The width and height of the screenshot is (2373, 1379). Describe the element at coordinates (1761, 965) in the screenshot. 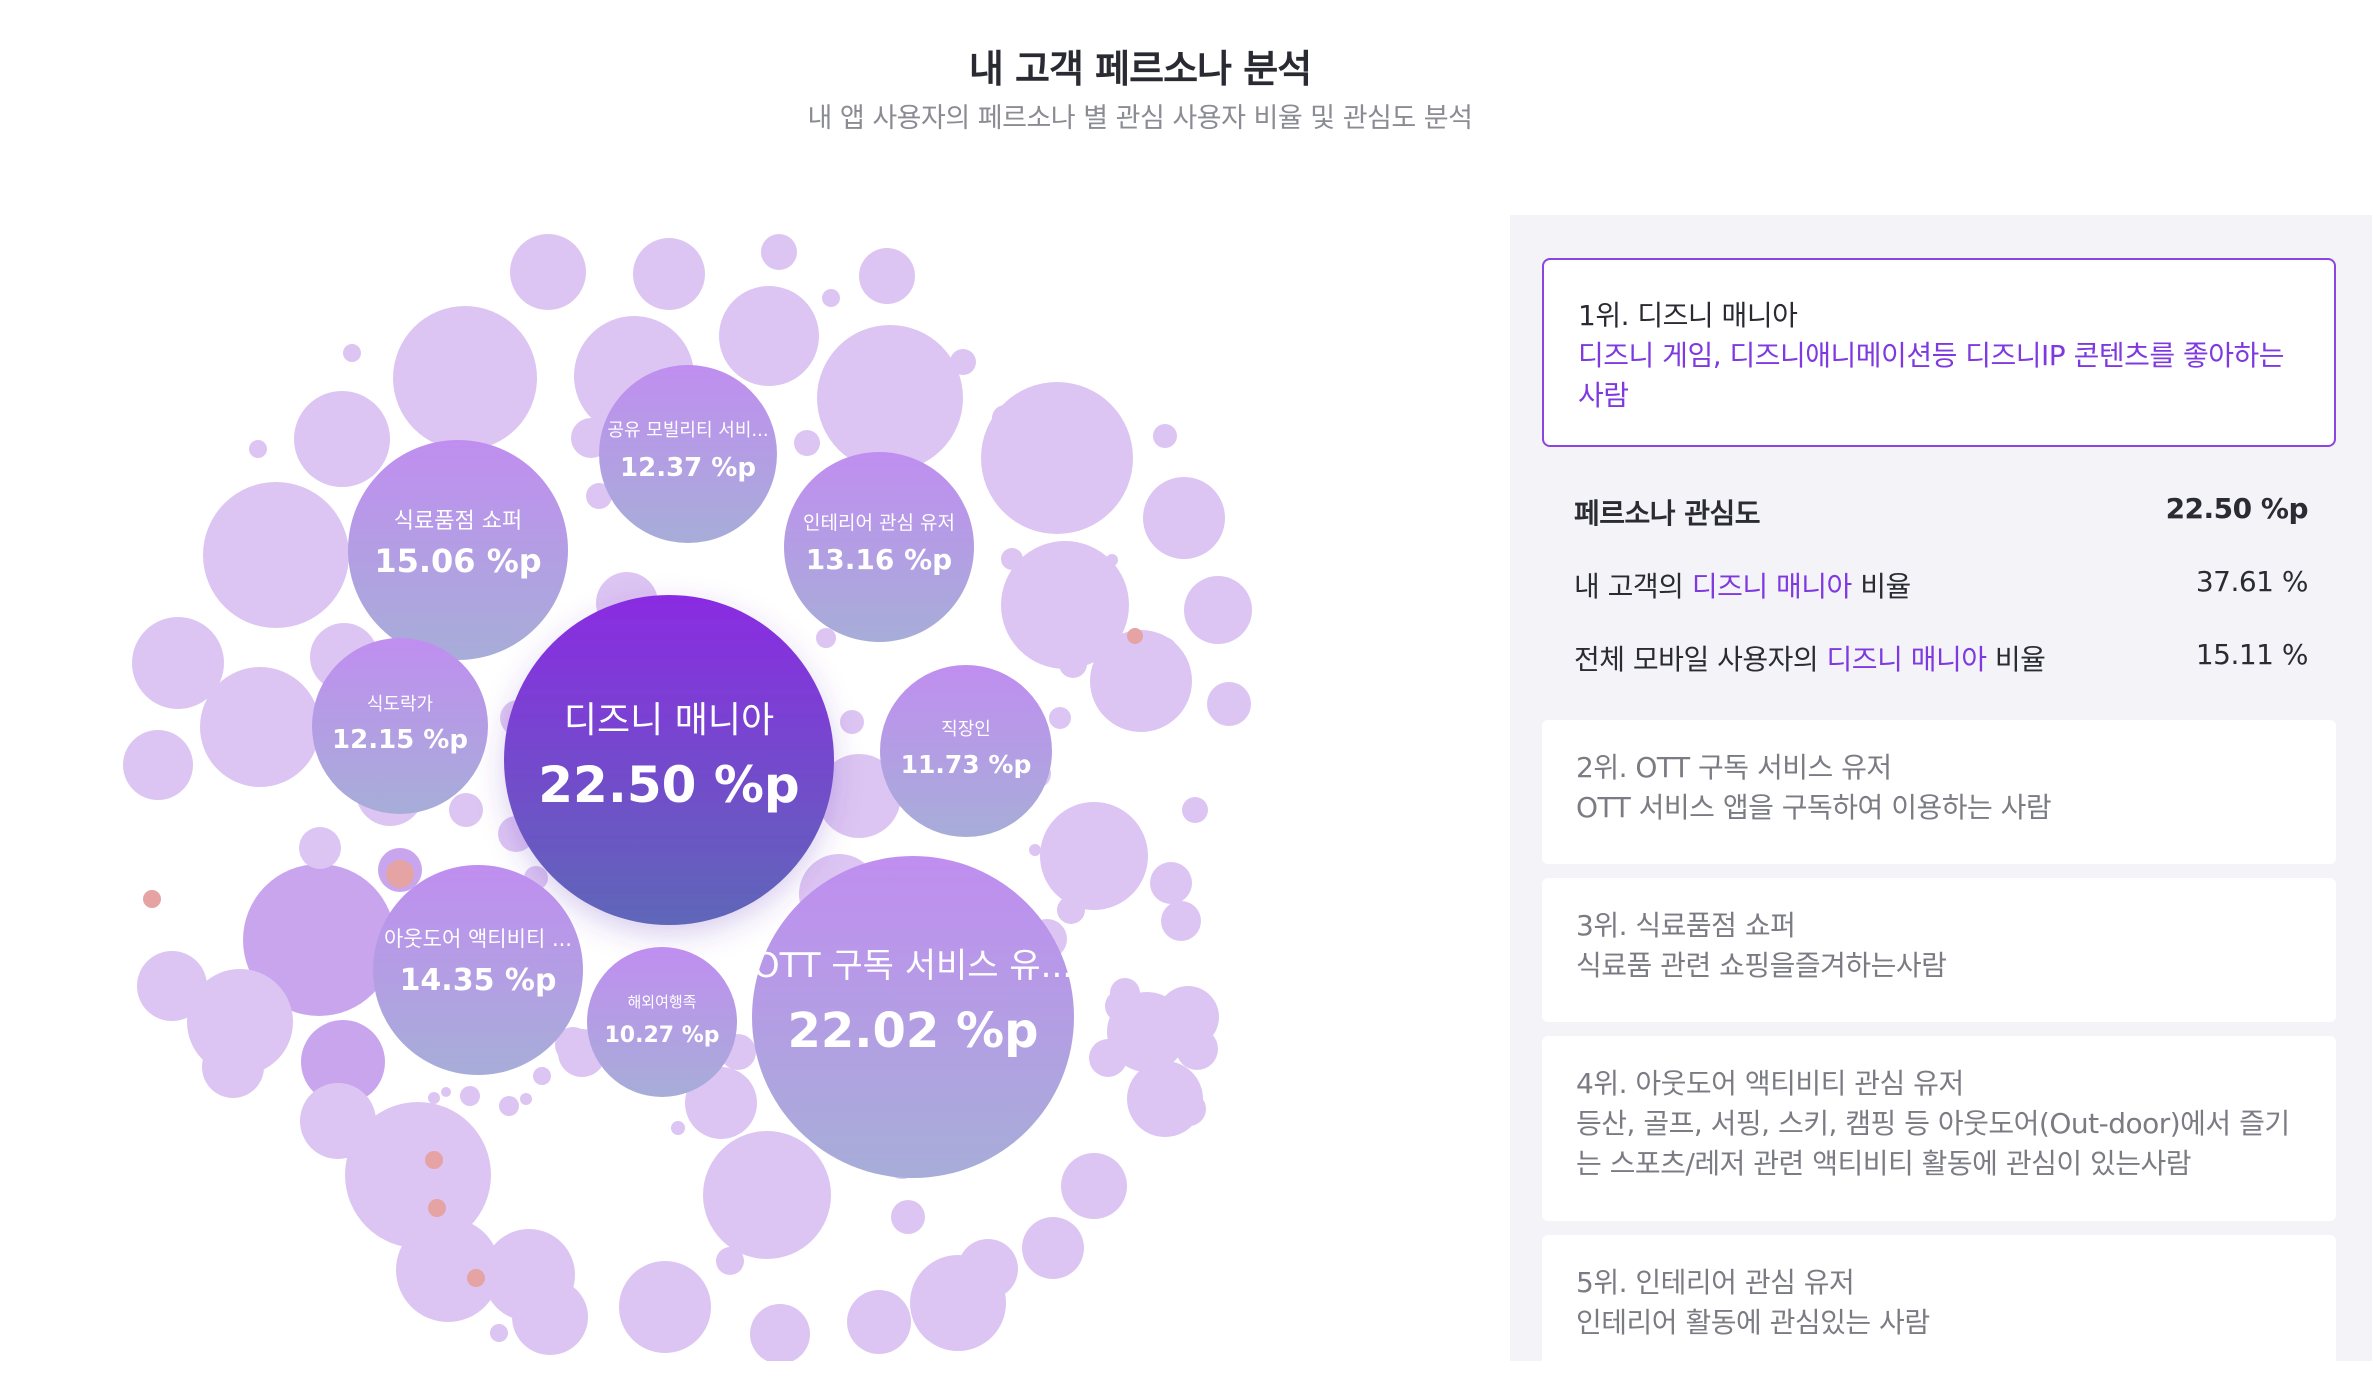

I see `rank-3-desc: 식료품 관련 쇼핑을즐겨하는사람` at that location.